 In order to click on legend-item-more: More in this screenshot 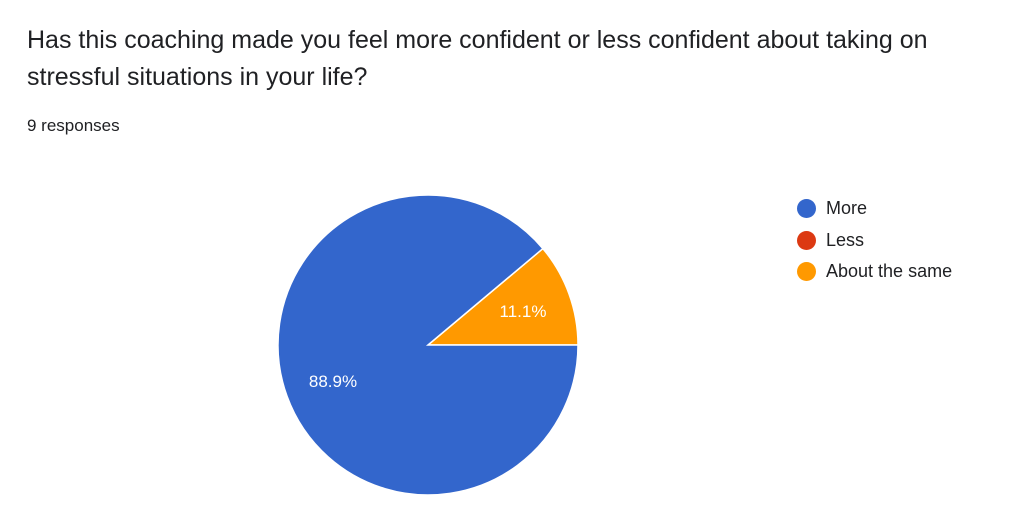, I will do `click(874, 209)`.